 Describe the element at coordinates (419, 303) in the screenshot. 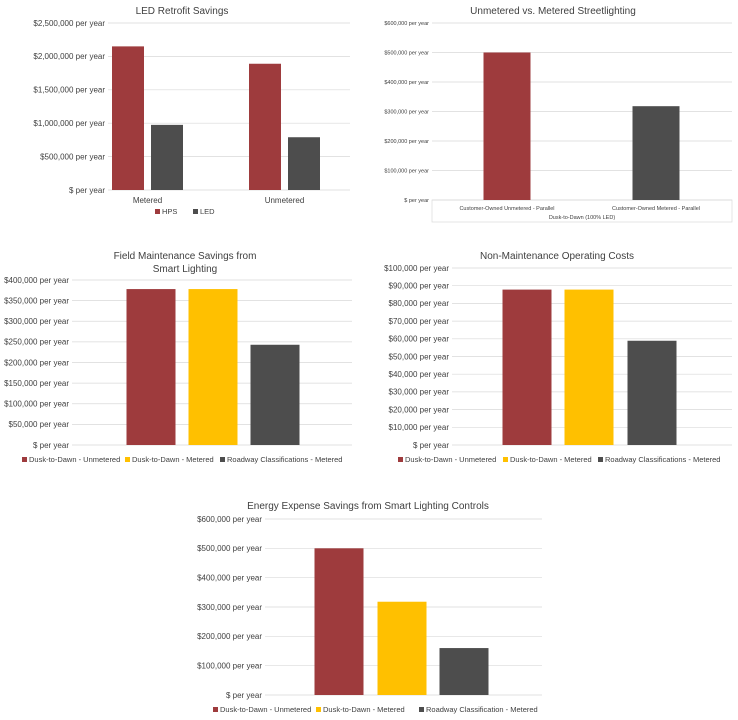

I see `y-tick-label: $80,000 per year` at that location.